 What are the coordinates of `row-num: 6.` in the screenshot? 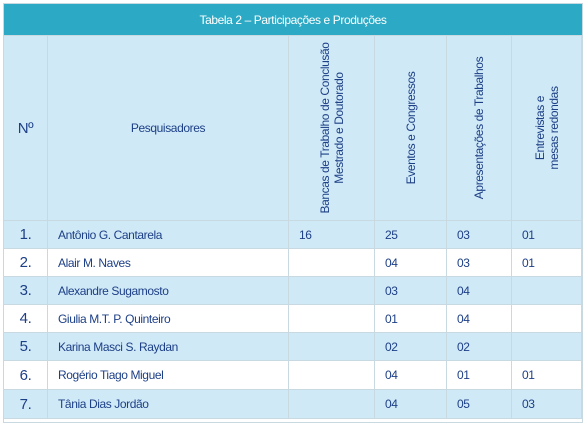 It's located at (26, 375).